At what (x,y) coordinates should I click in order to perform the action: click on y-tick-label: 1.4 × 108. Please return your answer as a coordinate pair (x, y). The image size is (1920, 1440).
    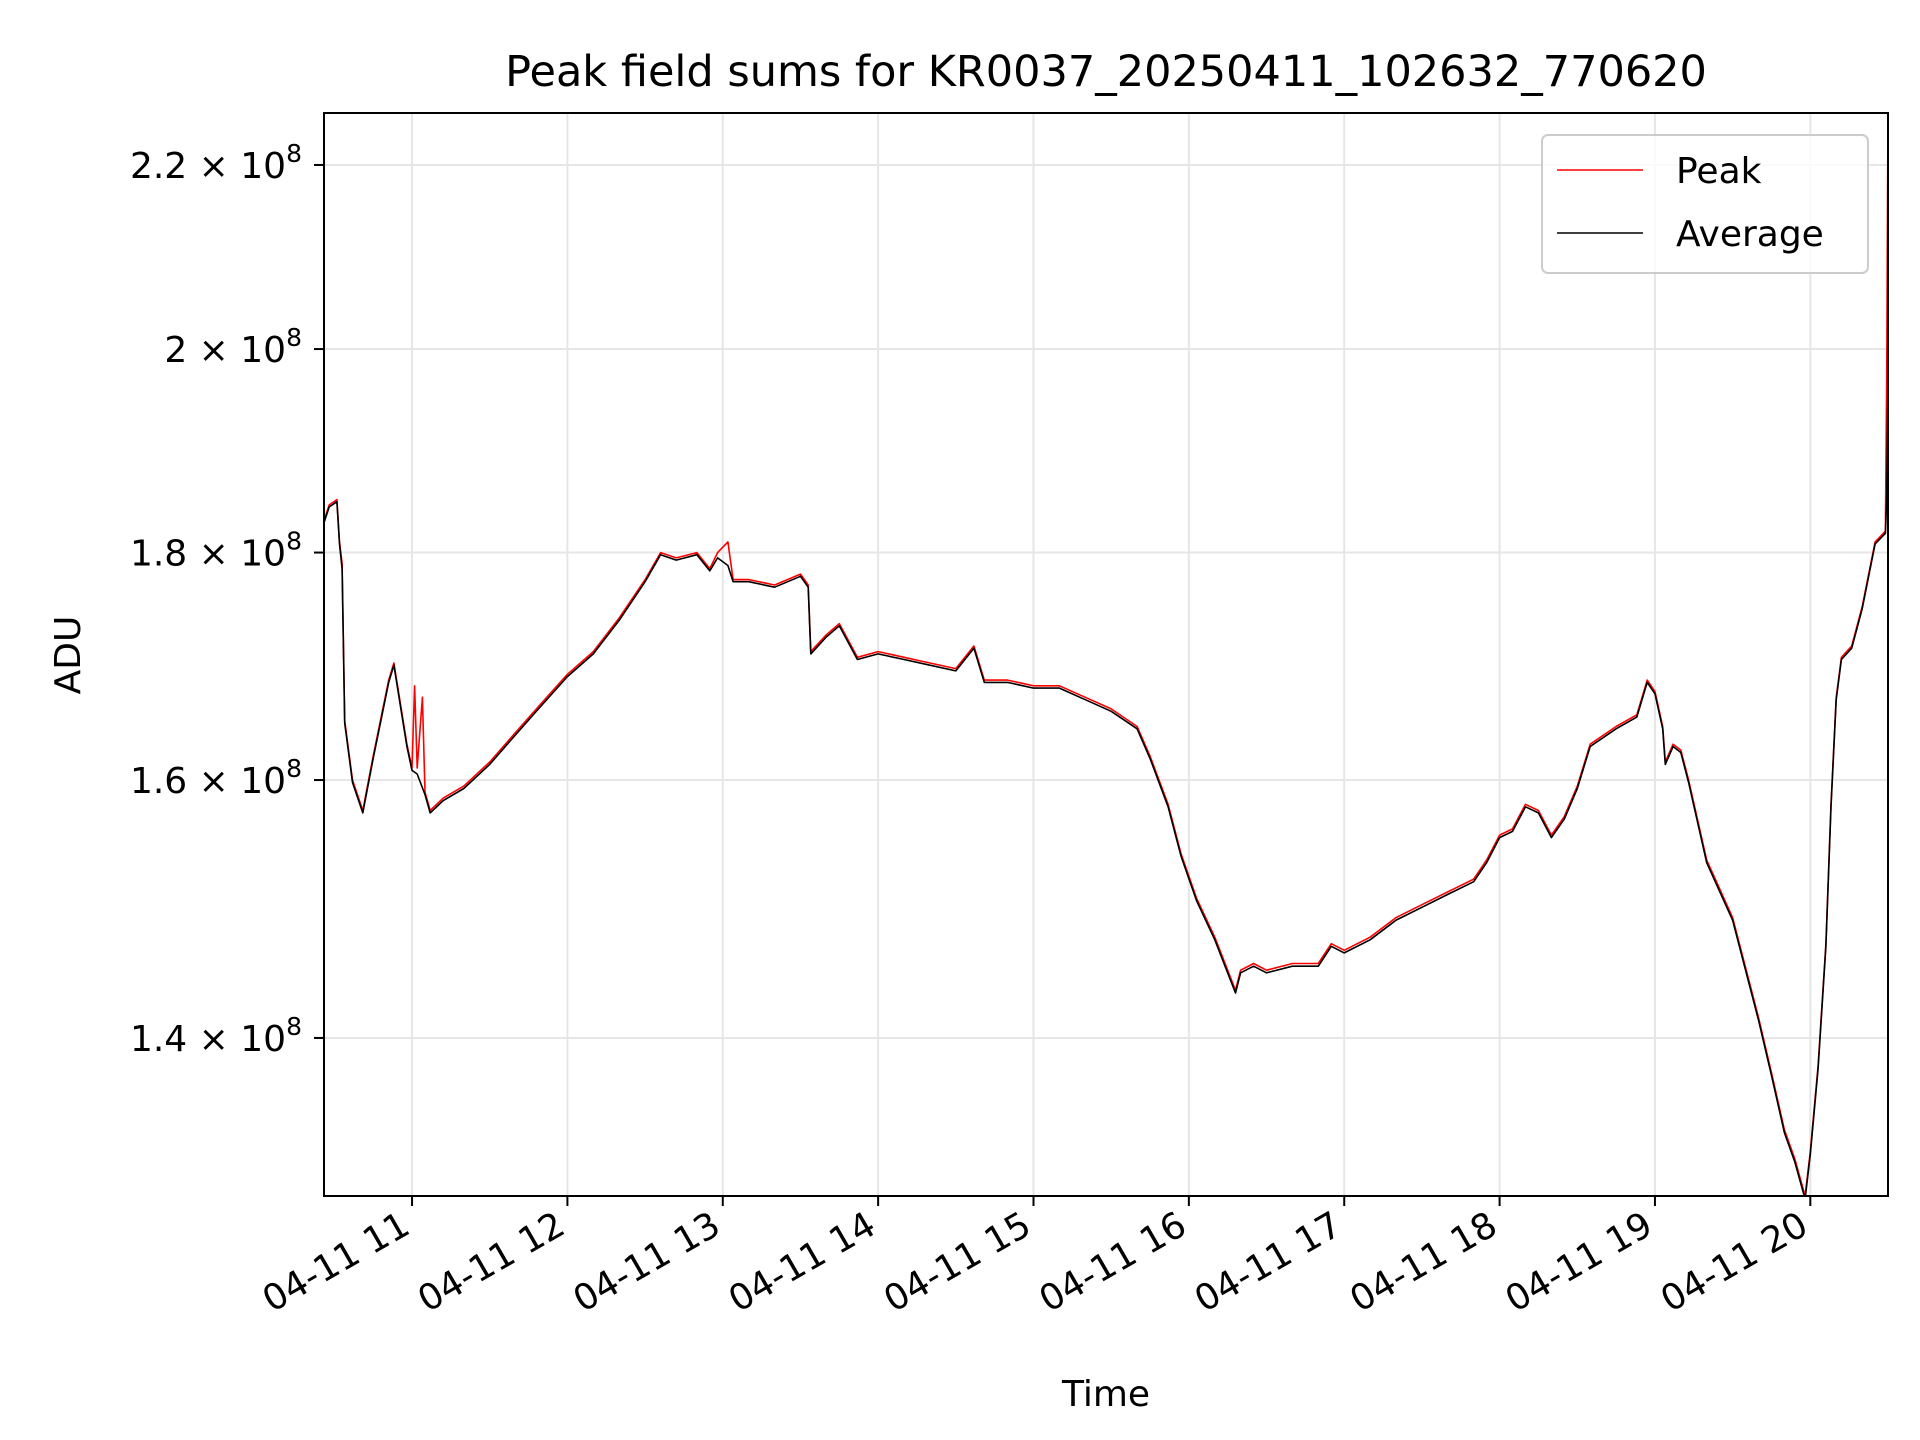
    Looking at the image, I should click on (216, 1036).